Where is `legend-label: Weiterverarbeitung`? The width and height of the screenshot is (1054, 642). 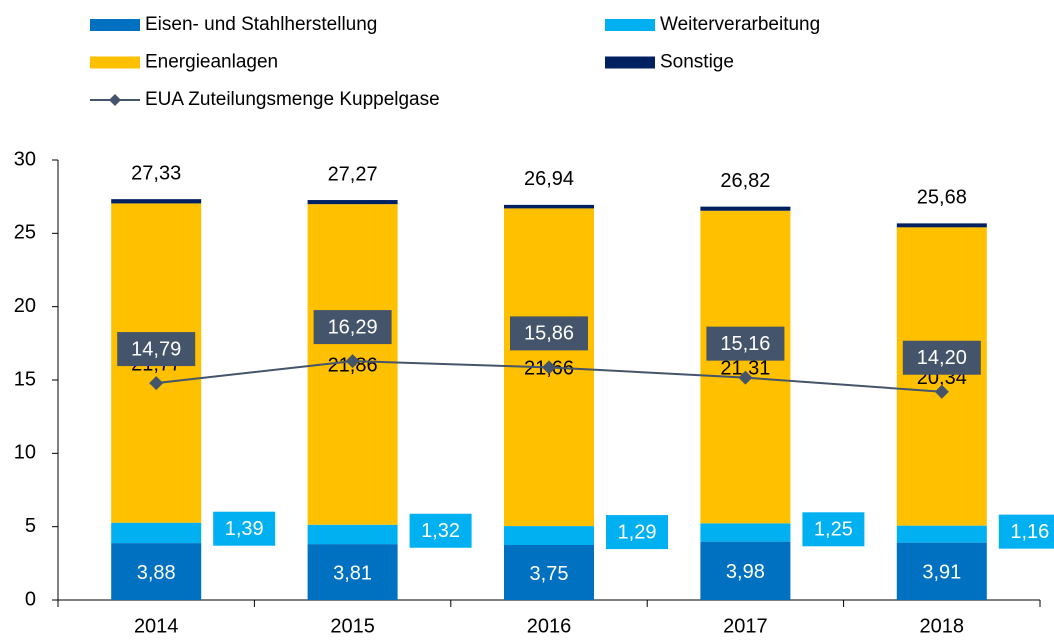
legend-label: Weiterverarbeitung is located at coordinates (740, 24).